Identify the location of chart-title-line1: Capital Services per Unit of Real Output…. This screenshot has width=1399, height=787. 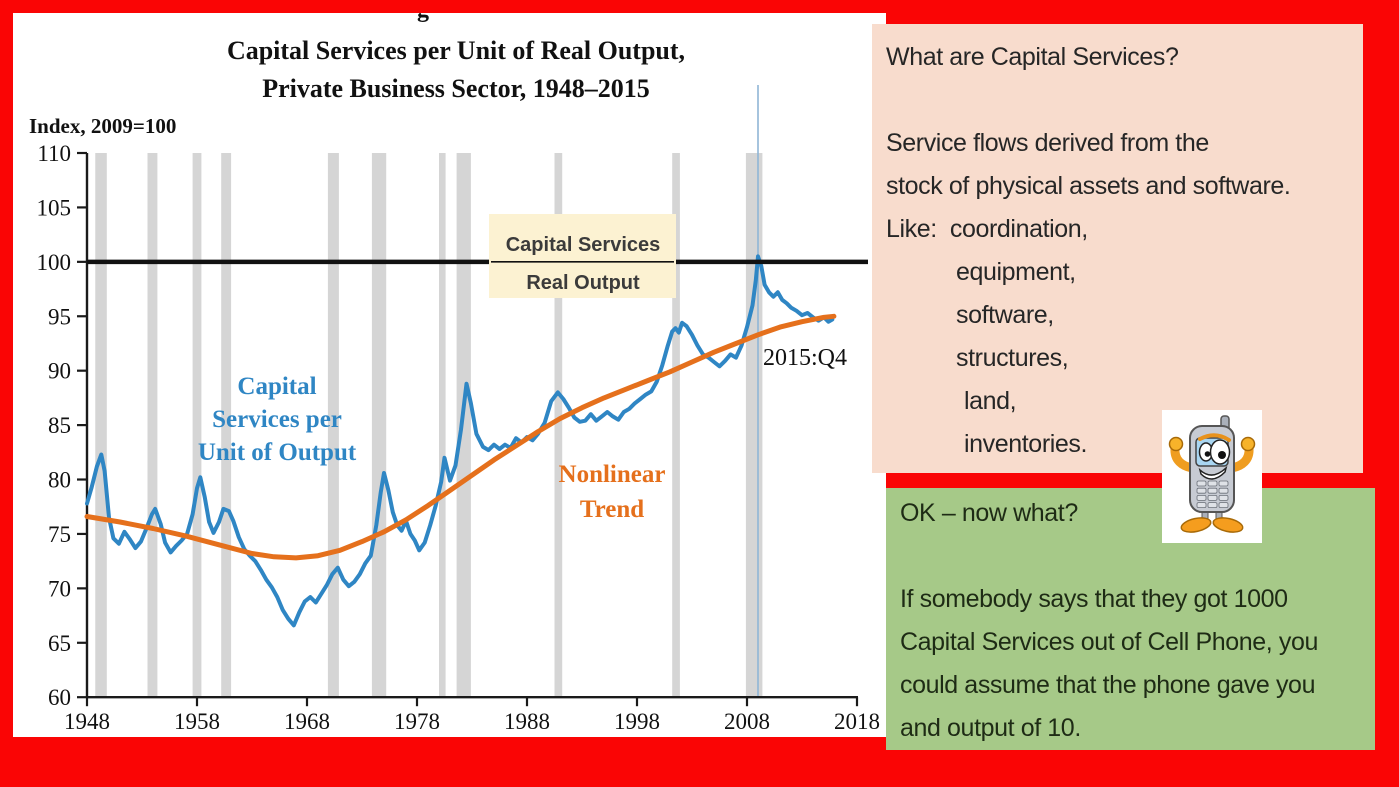
(456, 50).